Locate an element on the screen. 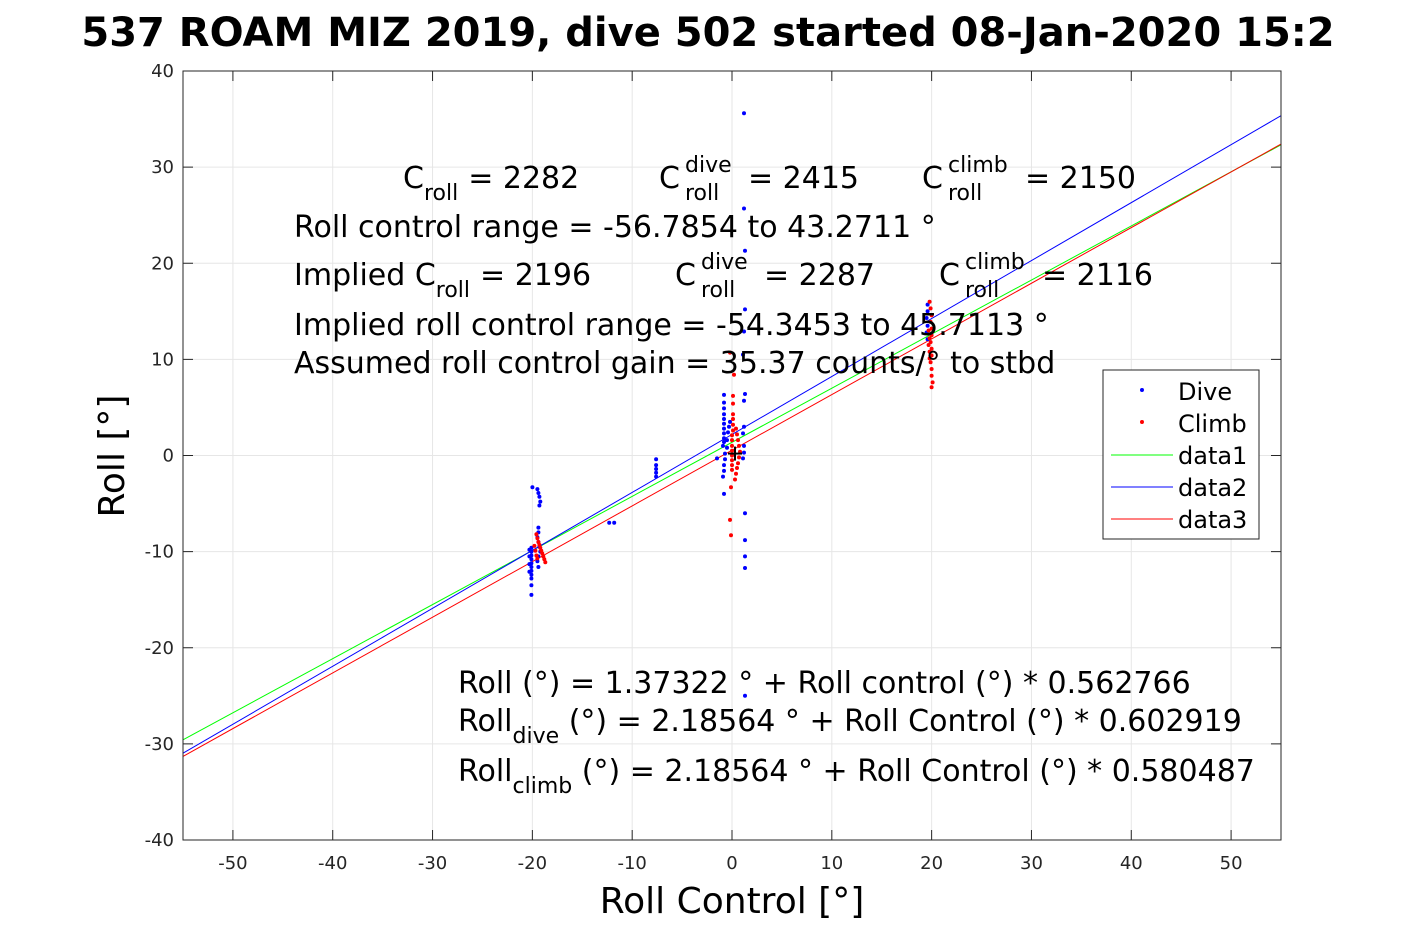 The width and height of the screenshot is (1417, 945). x-tick-label: 50 is located at coordinates (1231, 863).